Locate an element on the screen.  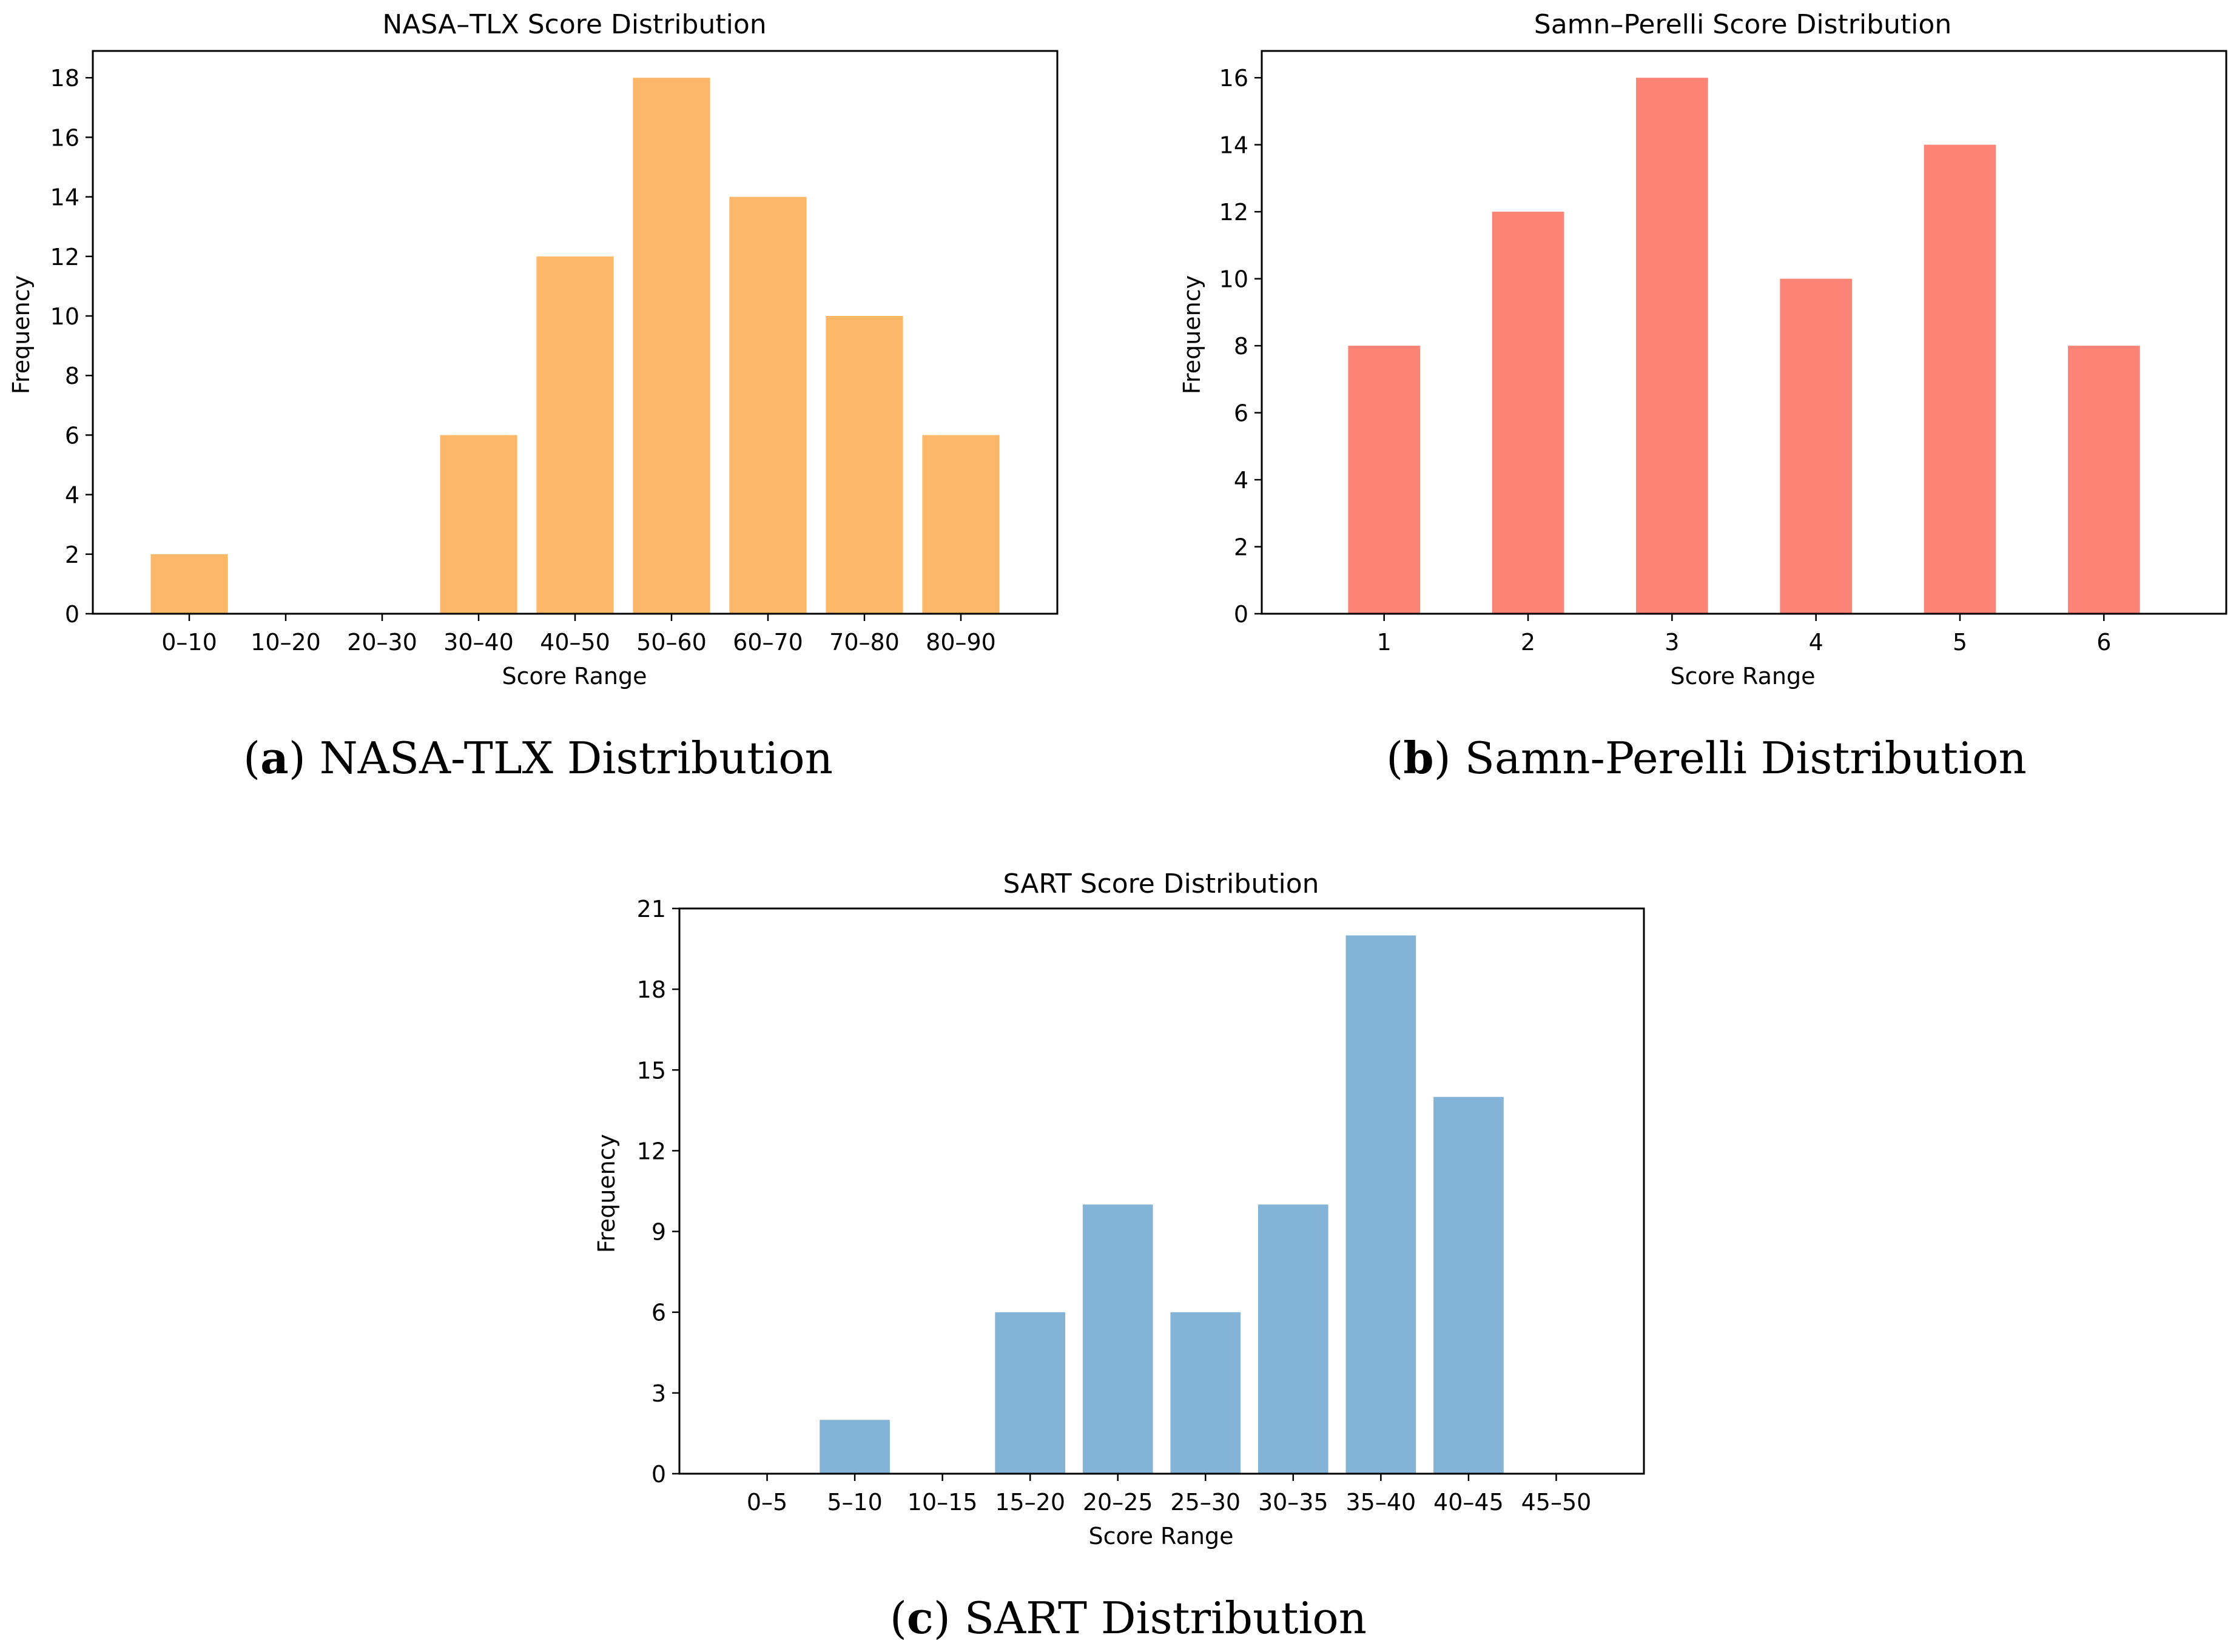
y-ticks: 0 2 4 6 8 10 12 14 16 18 is located at coordinates (71, 347).